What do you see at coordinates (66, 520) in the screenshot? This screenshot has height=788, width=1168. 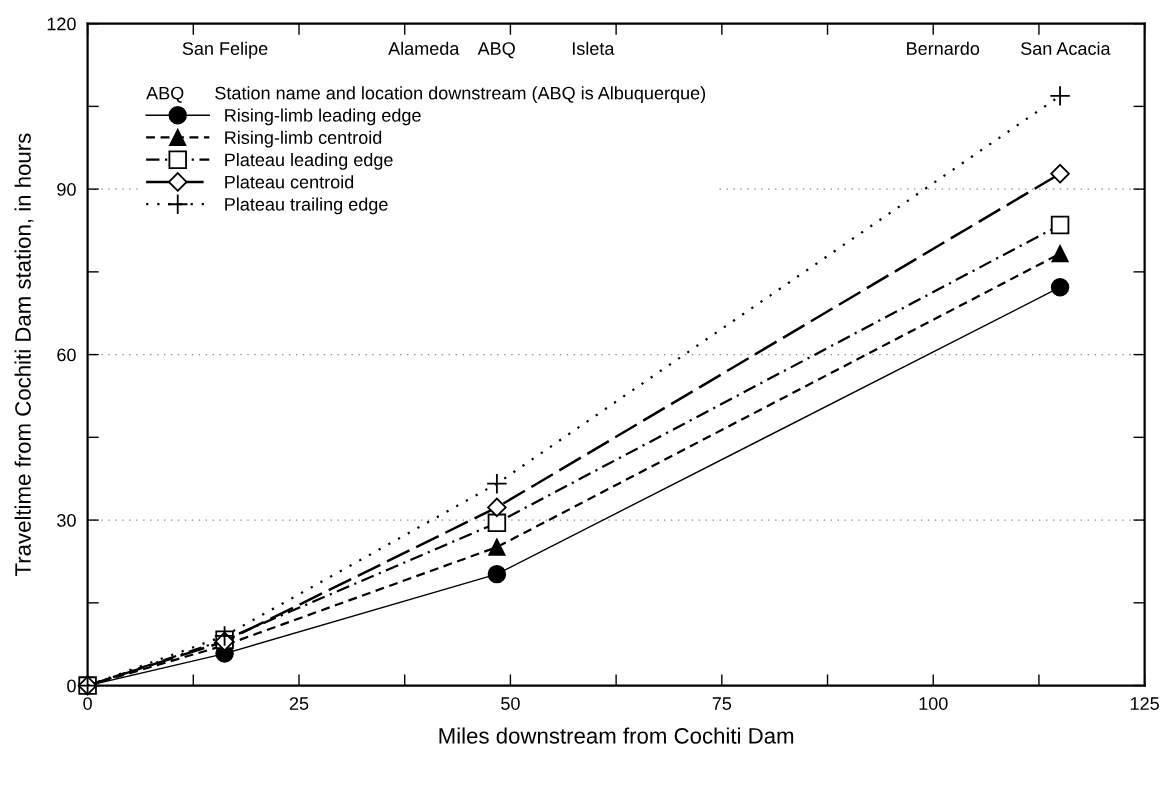 I see `y-tick-label: 30` at bounding box center [66, 520].